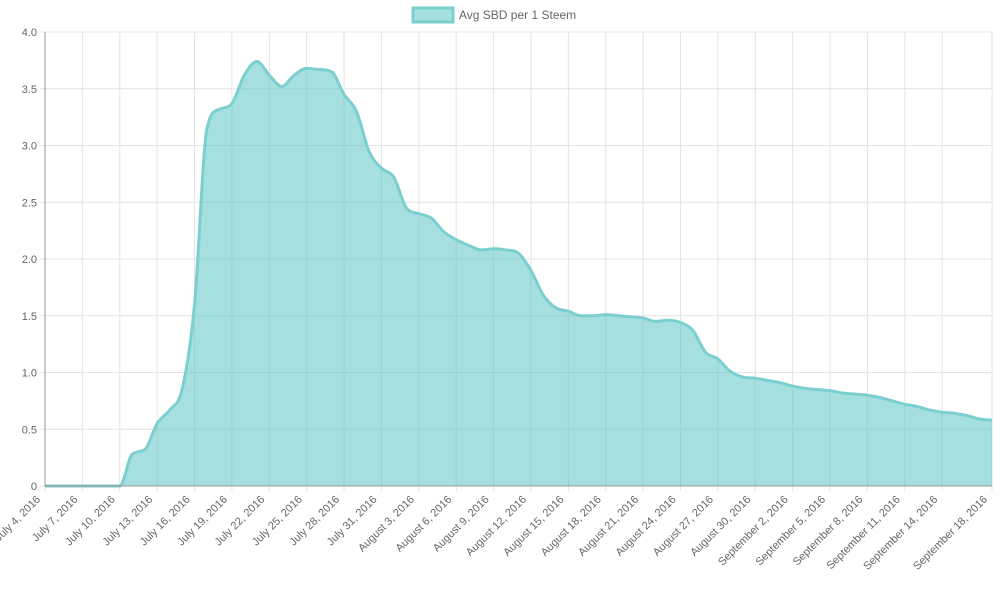  I want to click on y-tick-label: 1.0, so click(29, 374).